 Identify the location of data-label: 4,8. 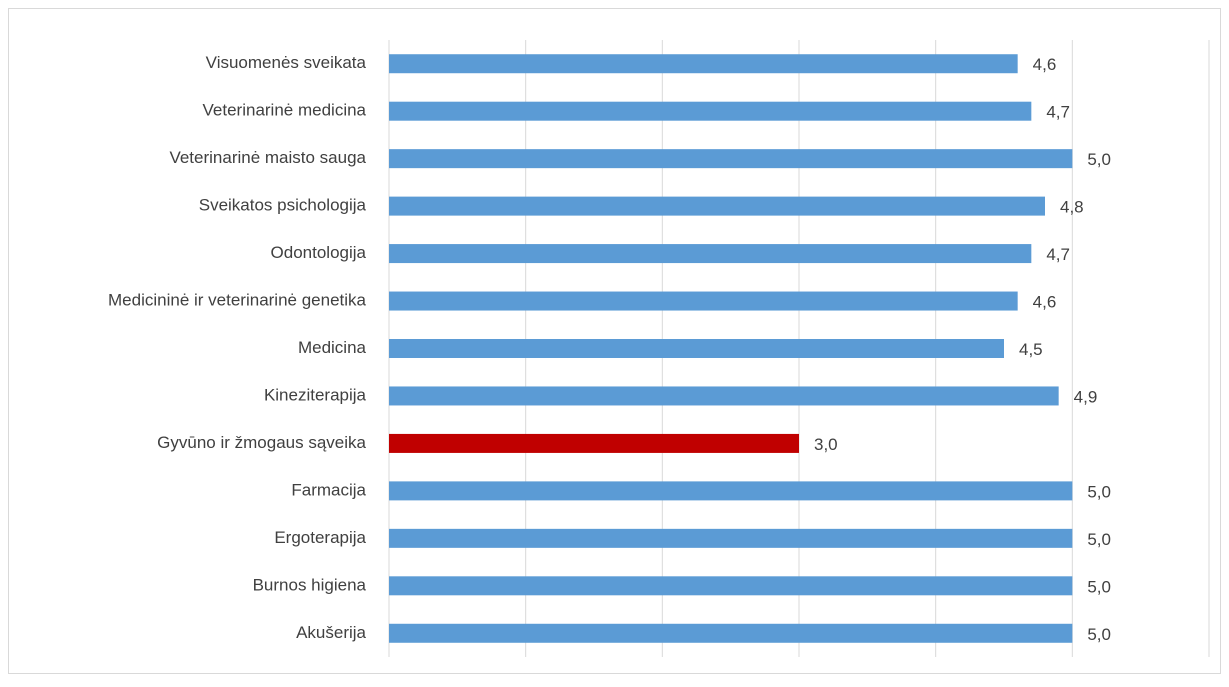
(1072, 207).